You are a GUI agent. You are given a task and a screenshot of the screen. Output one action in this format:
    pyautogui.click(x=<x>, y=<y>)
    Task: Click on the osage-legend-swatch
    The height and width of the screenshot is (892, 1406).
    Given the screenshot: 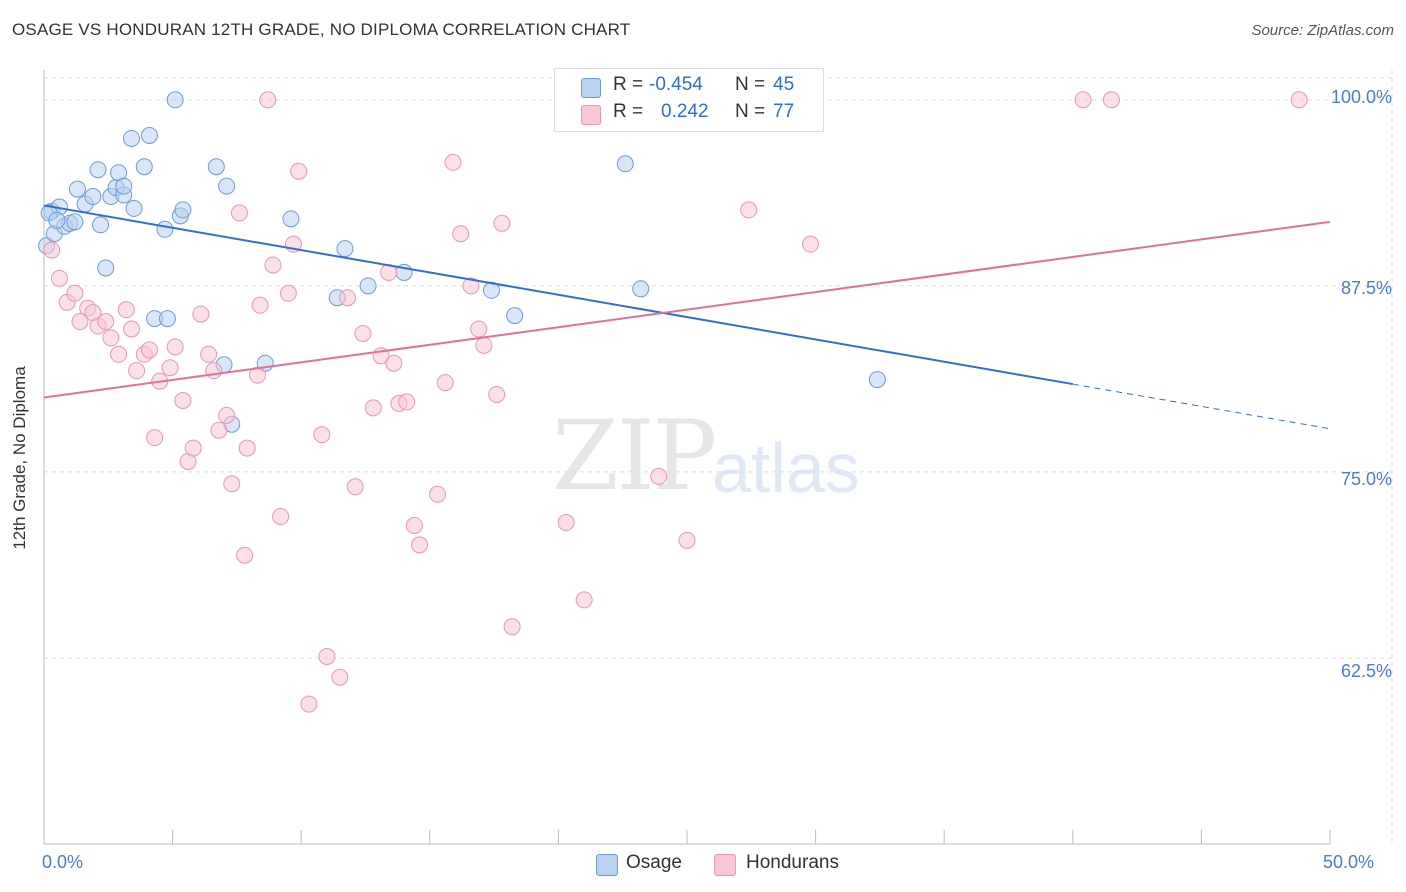 What is the action you would take?
    pyautogui.click(x=607, y=865)
    